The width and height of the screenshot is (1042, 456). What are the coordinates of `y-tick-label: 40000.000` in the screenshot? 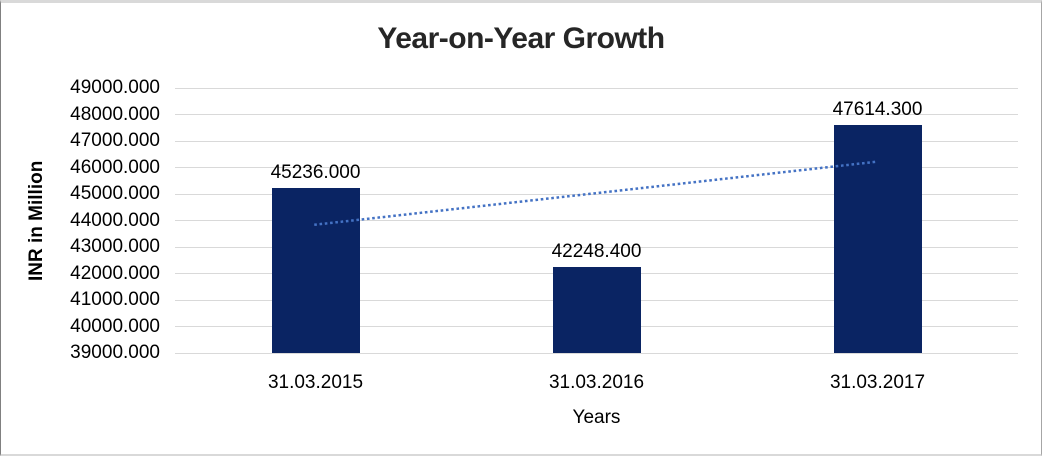 It's located at (115, 326).